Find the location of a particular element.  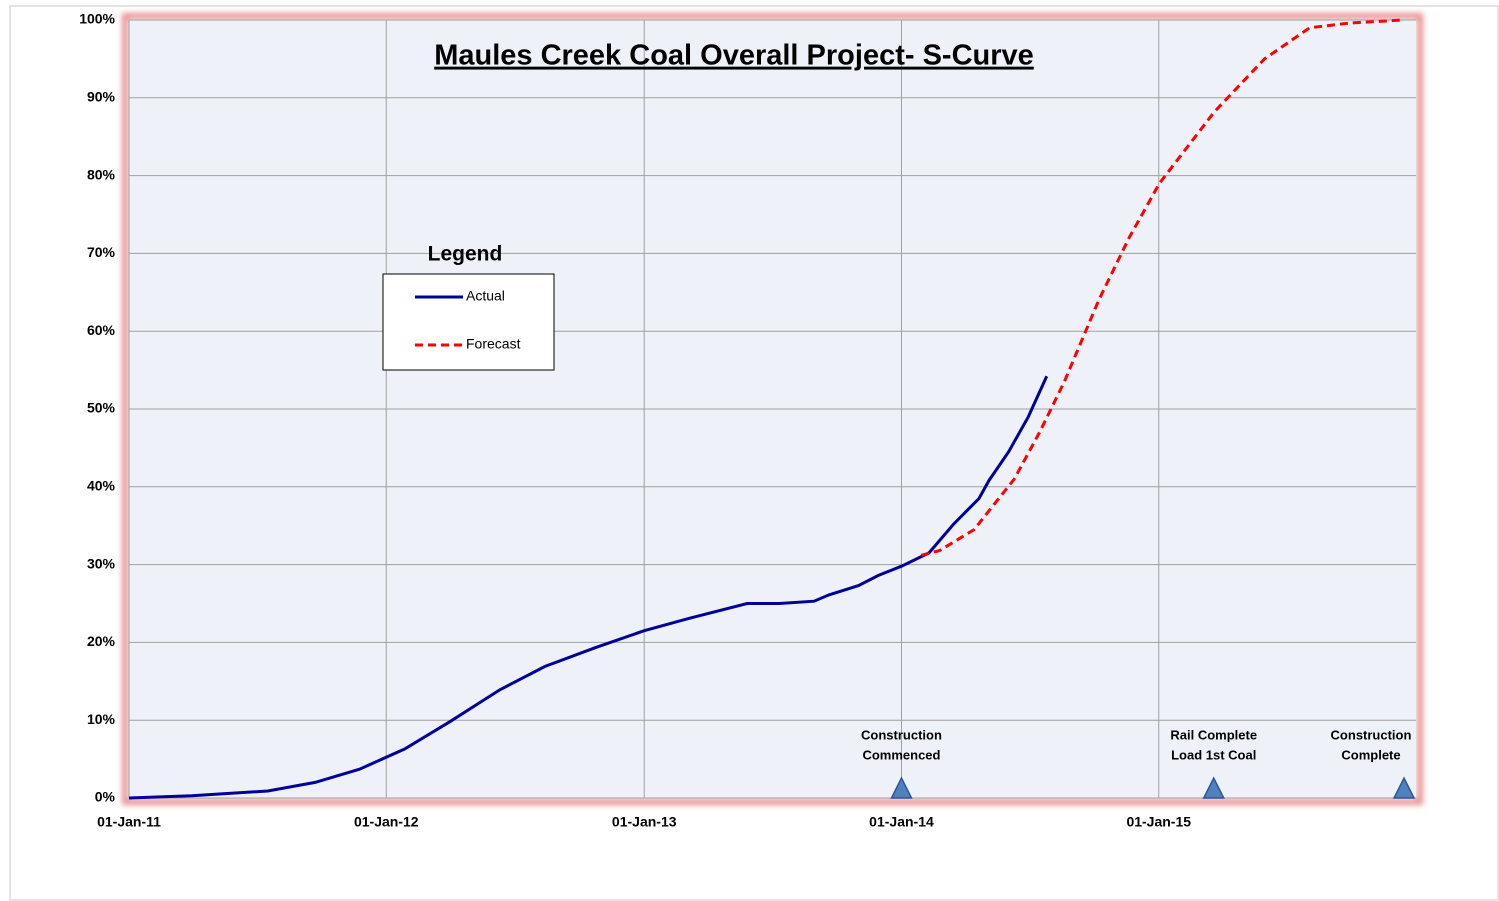

legend-label: Actual is located at coordinates (485, 296).